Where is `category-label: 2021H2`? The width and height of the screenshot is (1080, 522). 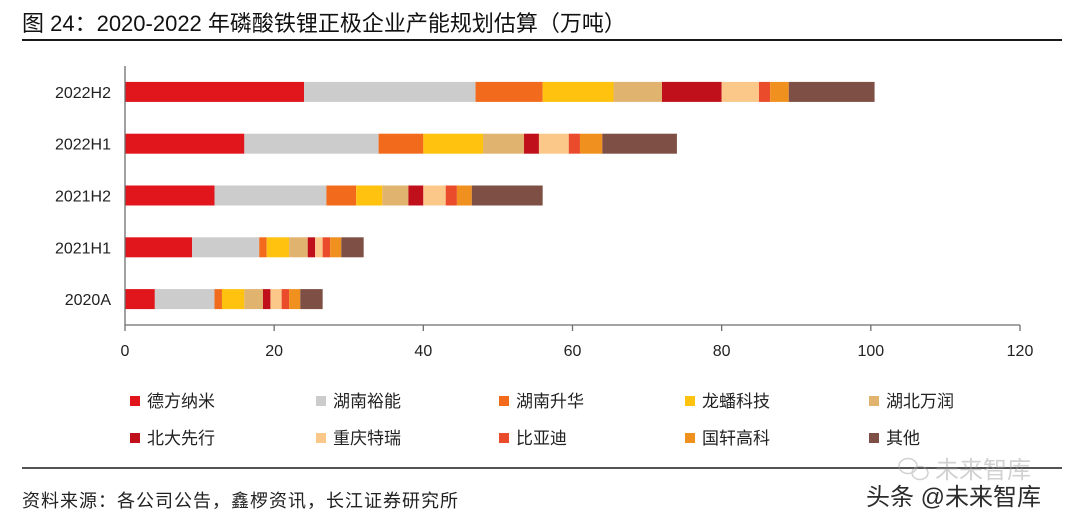 category-label: 2021H2 is located at coordinates (83, 197).